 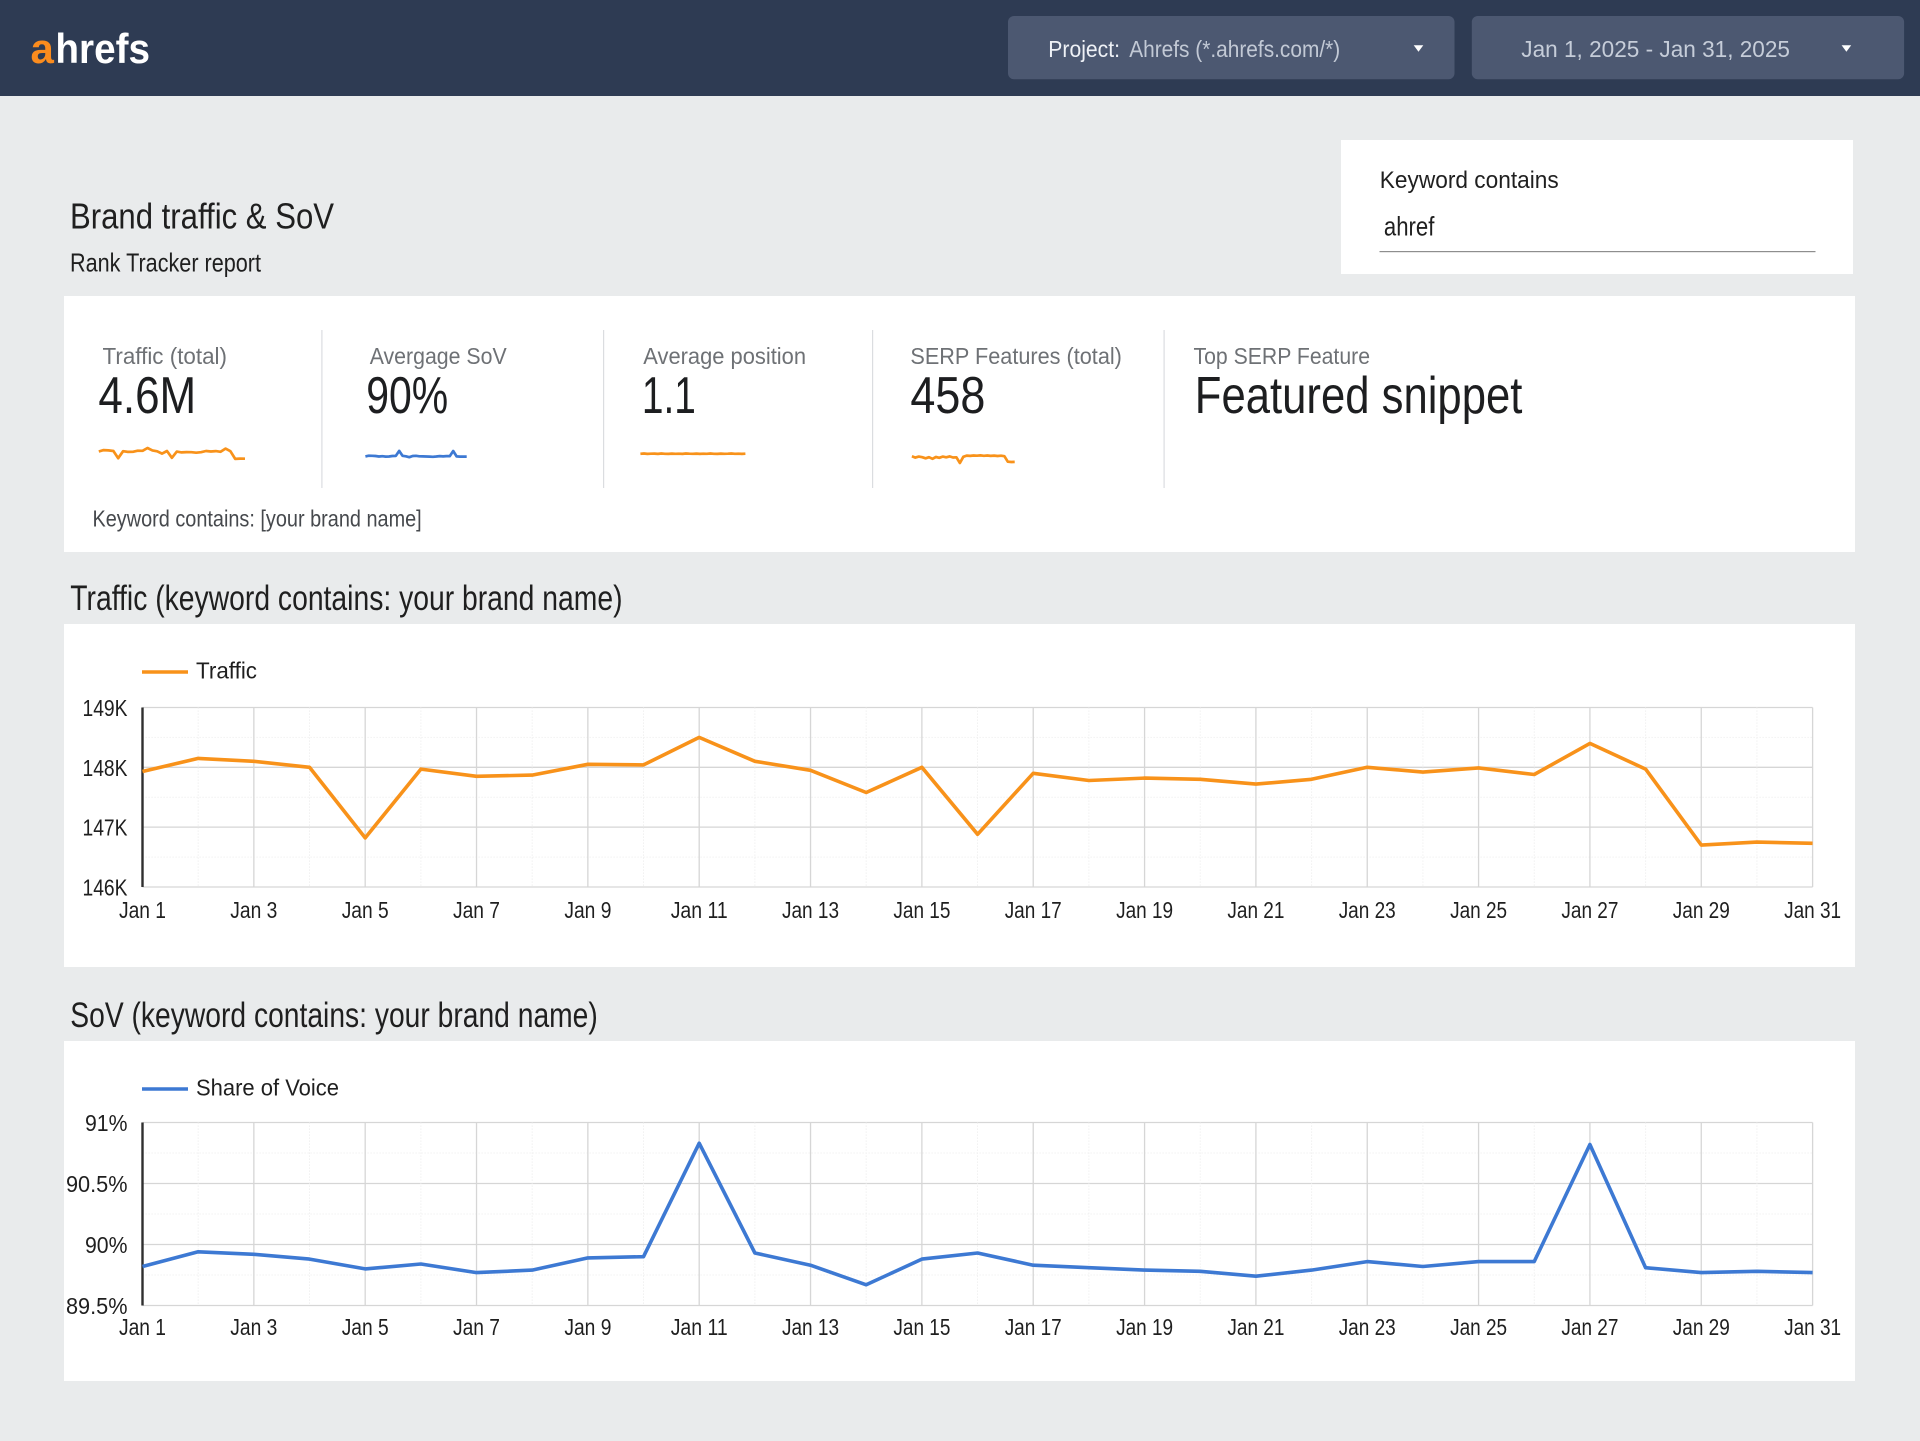 What do you see at coordinates (1234, 49) in the screenshot?
I see `svg-text: Ahrefs (*.ahrefs.com/*)` at bounding box center [1234, 49].